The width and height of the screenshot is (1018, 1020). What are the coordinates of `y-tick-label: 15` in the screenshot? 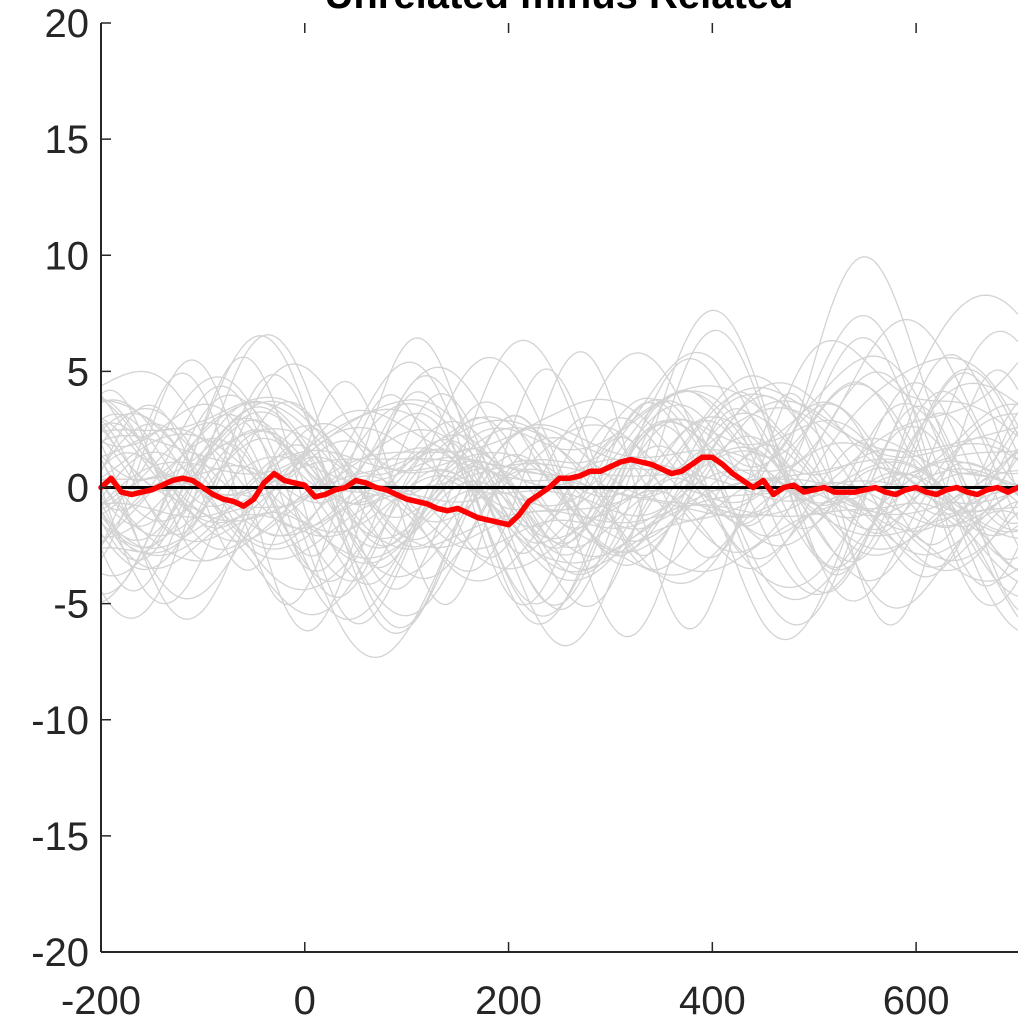 It's located at (67, 140).